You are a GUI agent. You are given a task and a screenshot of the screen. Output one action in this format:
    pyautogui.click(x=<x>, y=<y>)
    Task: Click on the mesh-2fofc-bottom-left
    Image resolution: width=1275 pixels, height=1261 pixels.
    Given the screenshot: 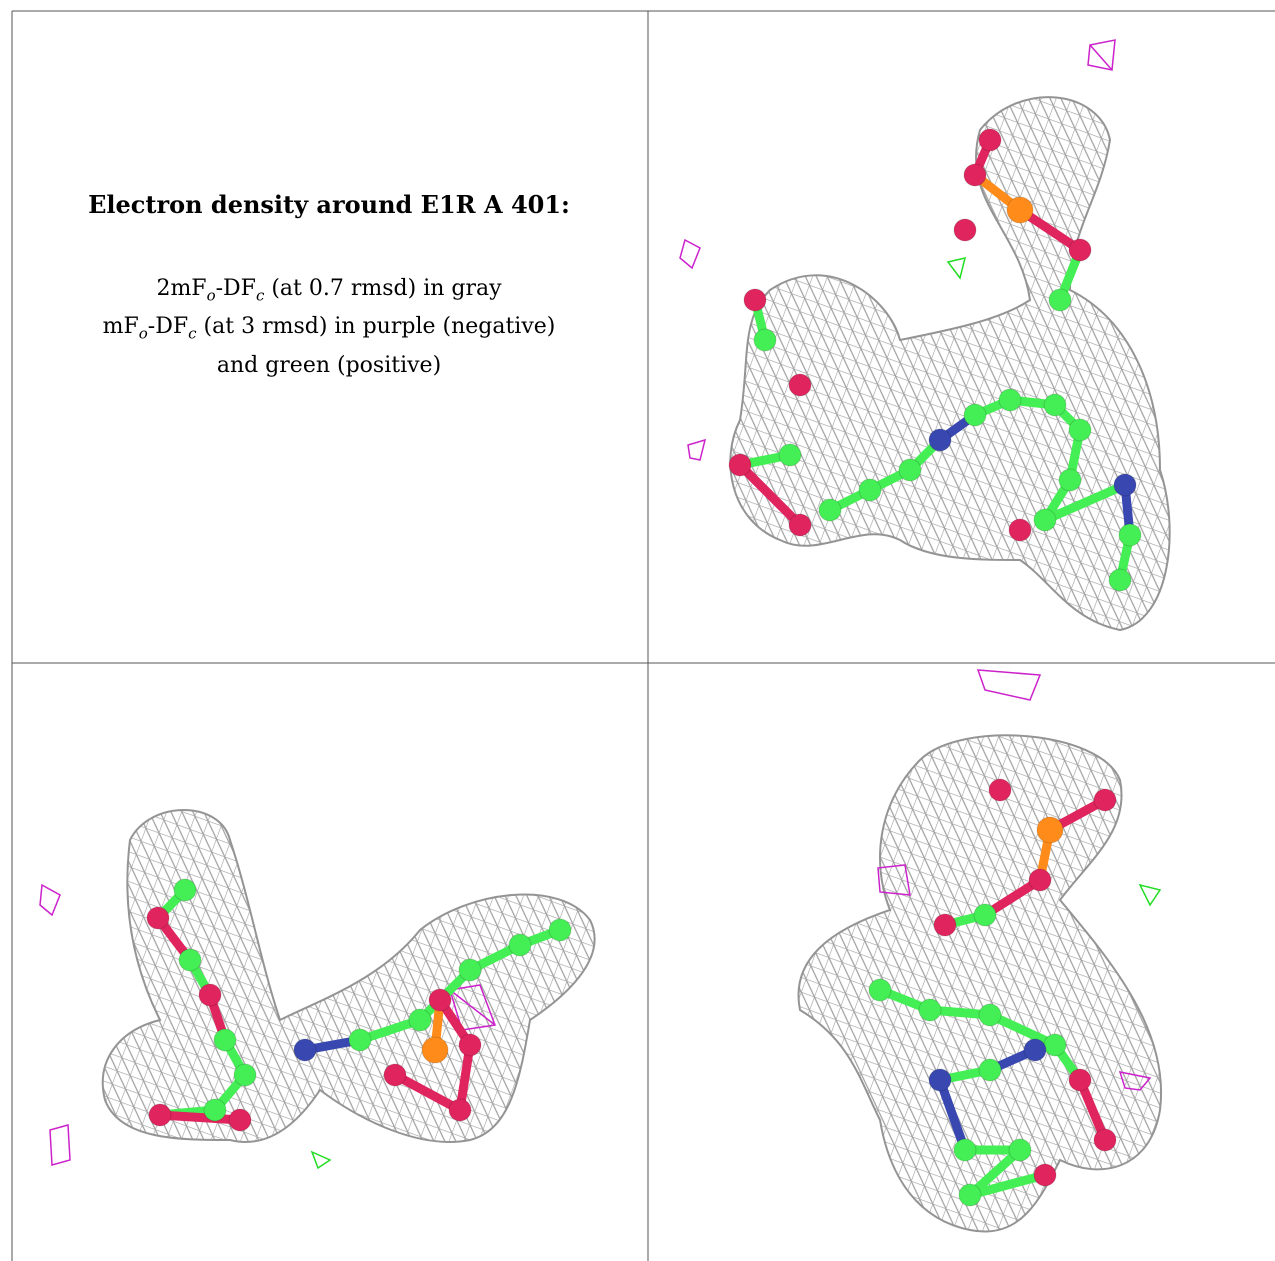 What is the action you would take?
    pyautogui.click(x=348, y=976)
    